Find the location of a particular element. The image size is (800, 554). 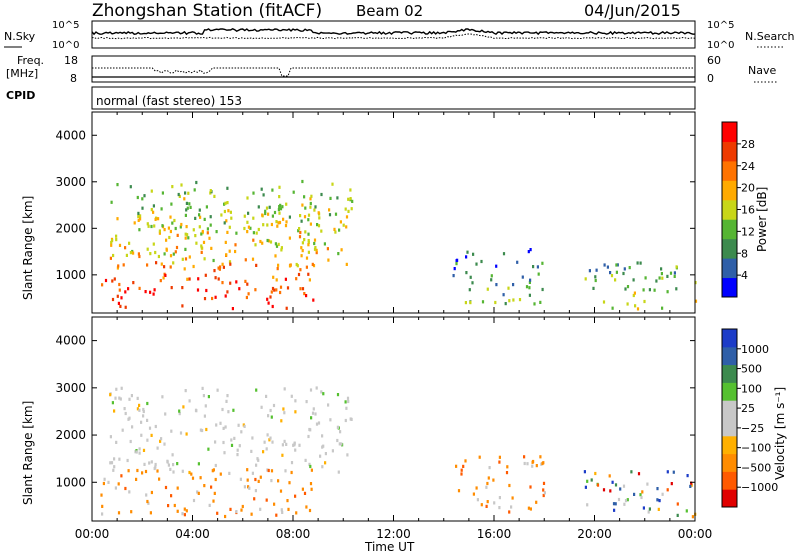

colorbar-tick-label: 12 is located at coordinates (748, 231).